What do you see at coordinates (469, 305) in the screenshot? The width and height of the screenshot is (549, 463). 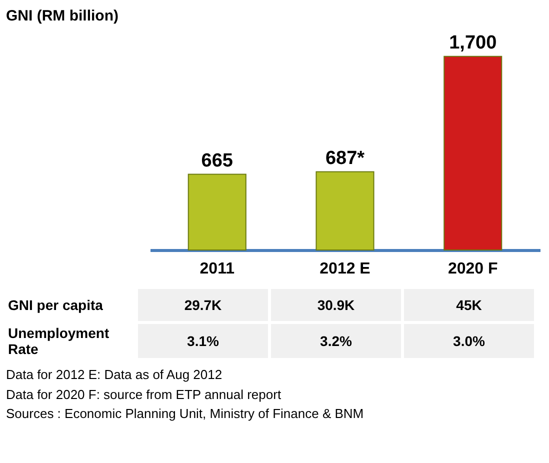 I see `text: 45K` at bounding box center [469, 305].